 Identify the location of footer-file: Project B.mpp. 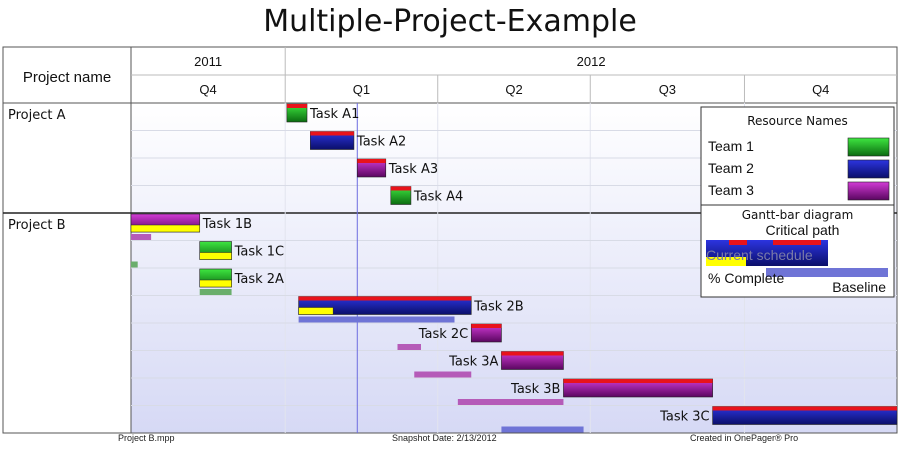
(146, 438).